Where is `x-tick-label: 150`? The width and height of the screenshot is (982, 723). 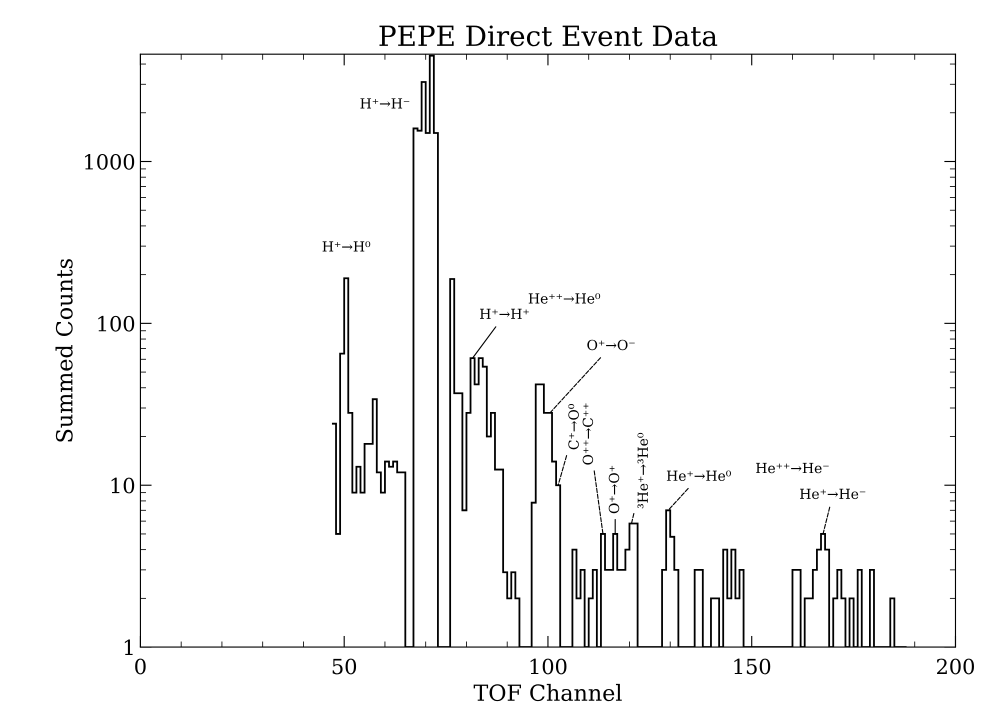
x-tick-label: 150 is located at coordinates (752, 666).